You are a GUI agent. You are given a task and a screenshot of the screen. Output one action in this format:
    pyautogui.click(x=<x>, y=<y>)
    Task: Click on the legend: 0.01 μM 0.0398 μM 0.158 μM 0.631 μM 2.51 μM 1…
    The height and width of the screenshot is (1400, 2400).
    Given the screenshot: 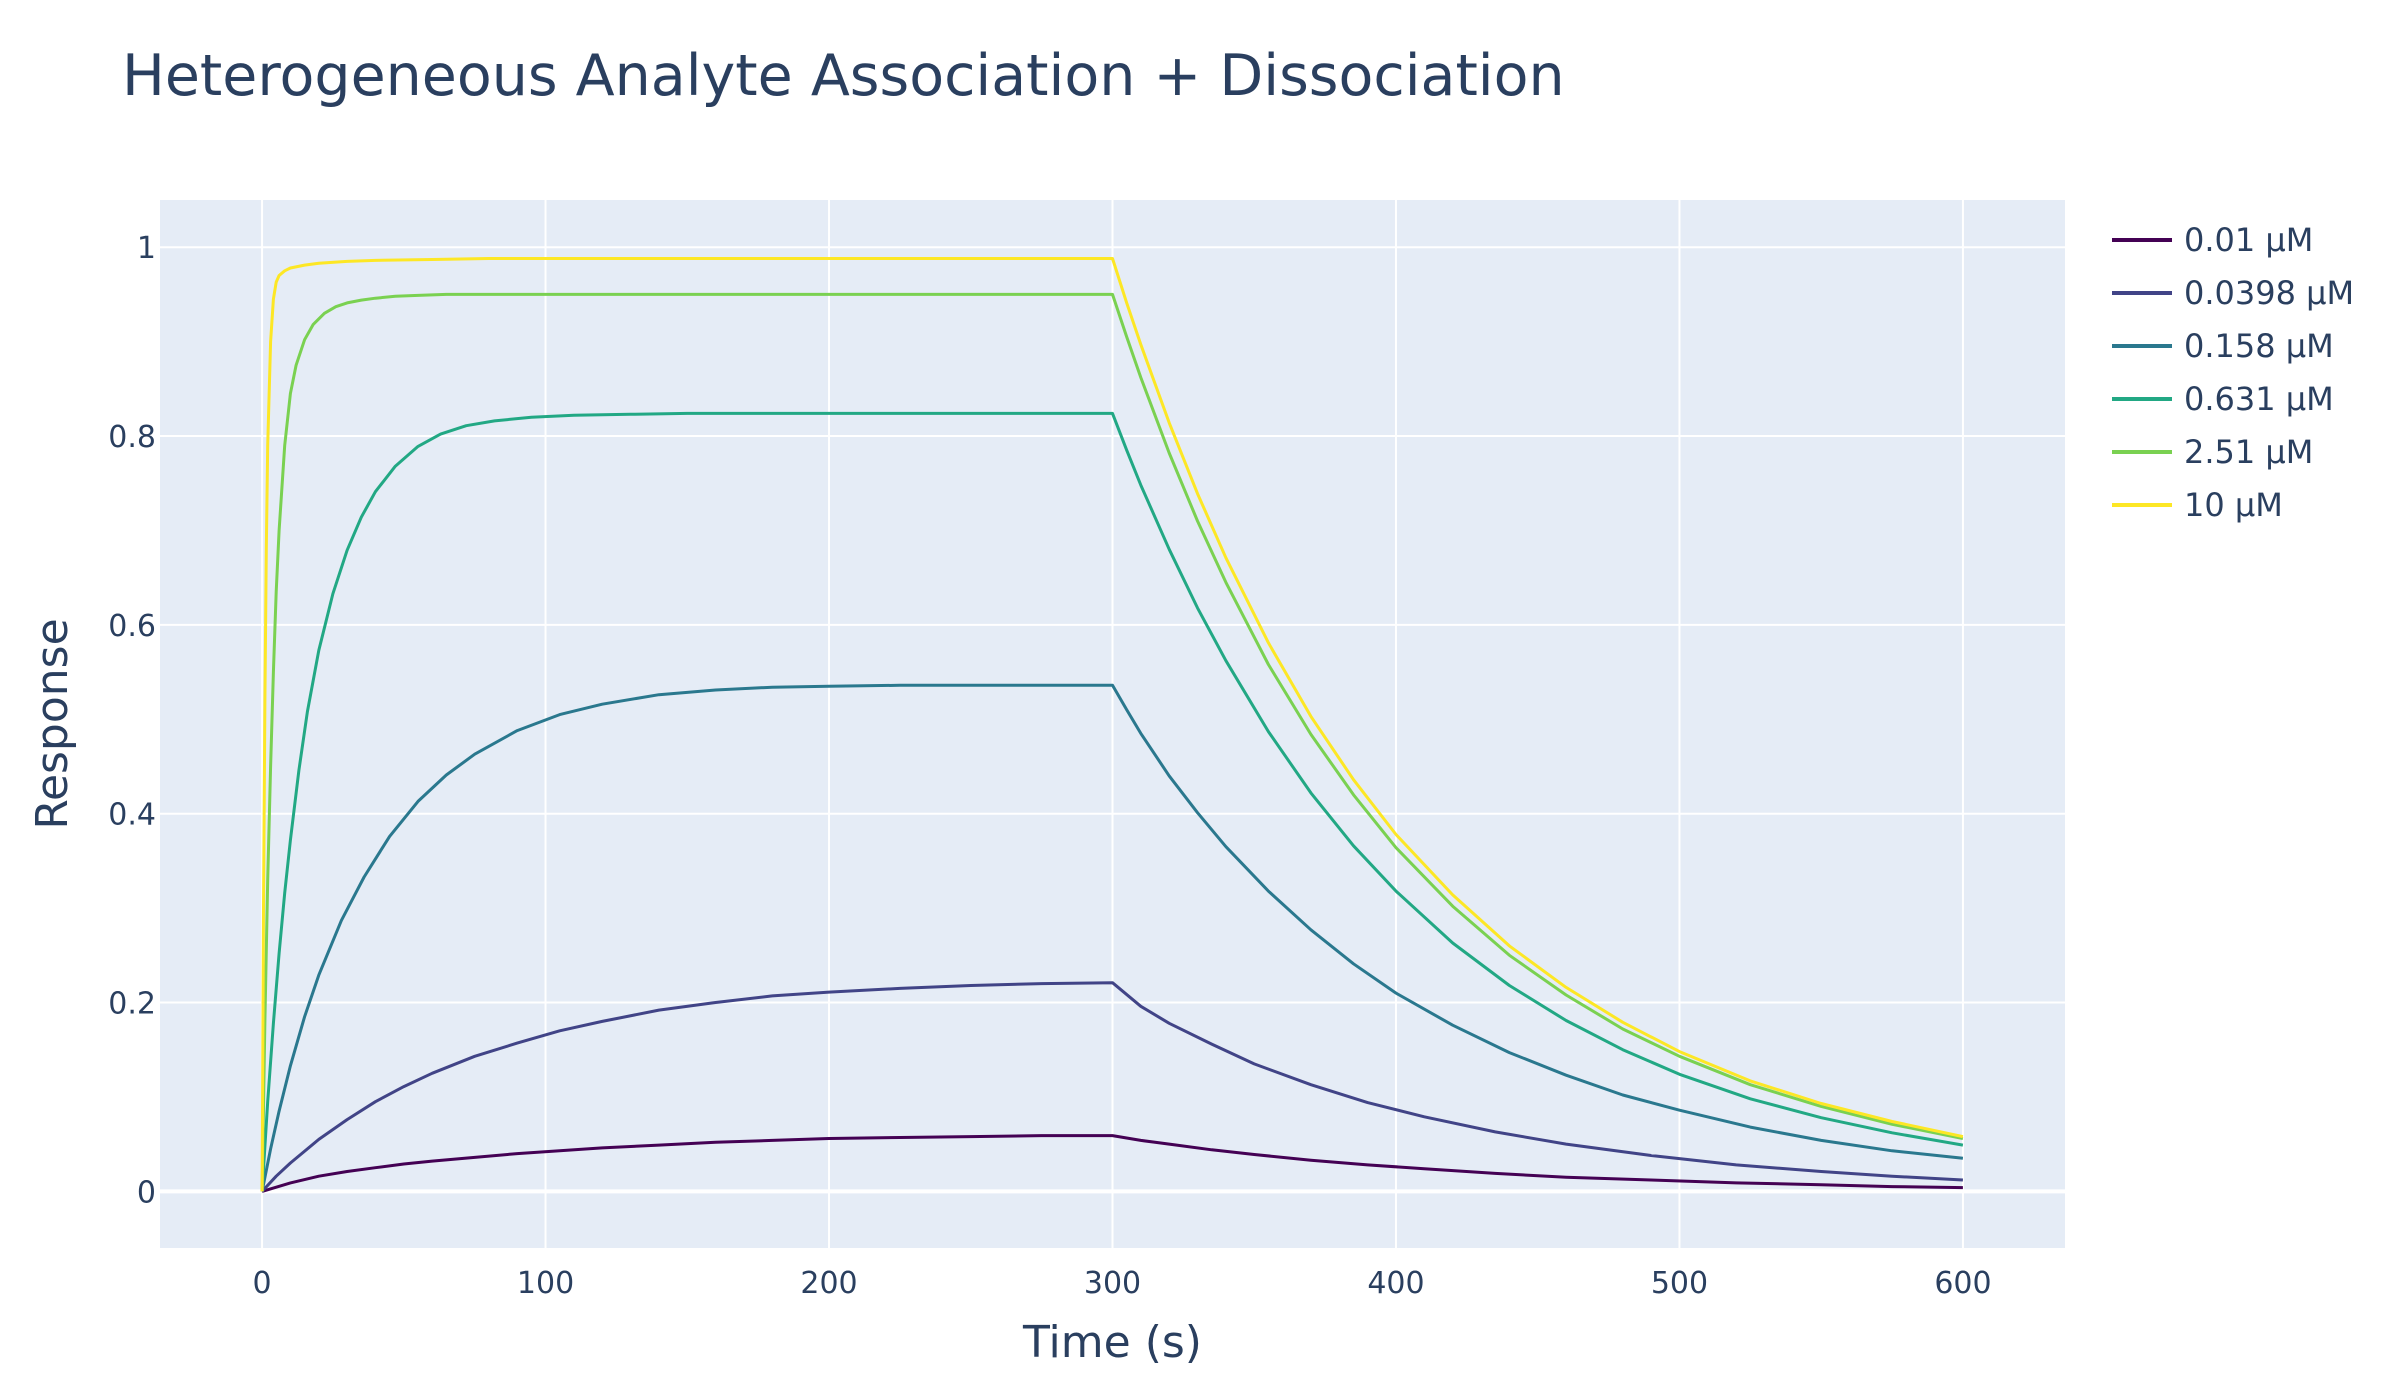 What is the action you would take?
    pyautogui.click(x=2233, y=372)
    